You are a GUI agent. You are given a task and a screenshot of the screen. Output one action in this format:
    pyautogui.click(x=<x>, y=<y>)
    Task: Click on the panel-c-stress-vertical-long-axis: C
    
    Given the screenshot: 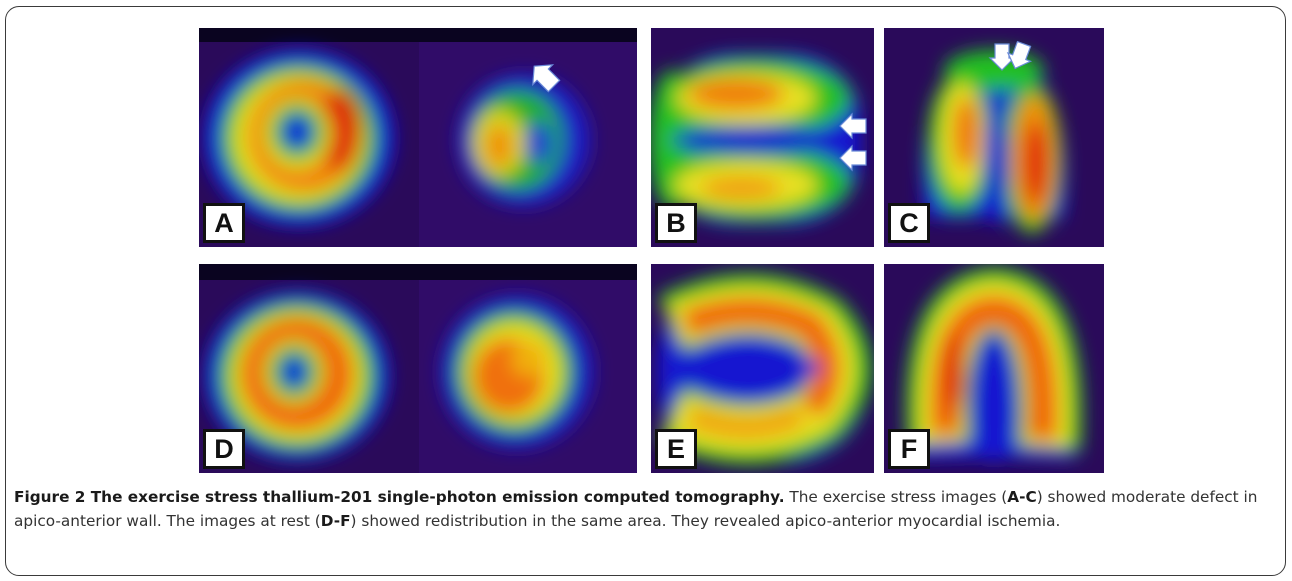 What is the action you would take?
    pyautogui.click(x=994, y=137)
    